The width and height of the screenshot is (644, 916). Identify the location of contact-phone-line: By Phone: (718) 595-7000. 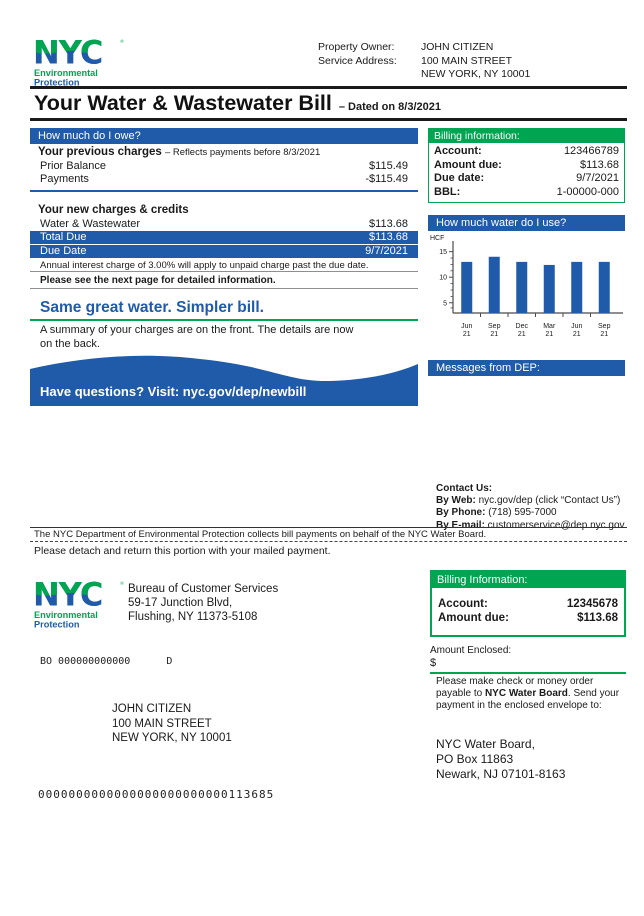
(530, 513).